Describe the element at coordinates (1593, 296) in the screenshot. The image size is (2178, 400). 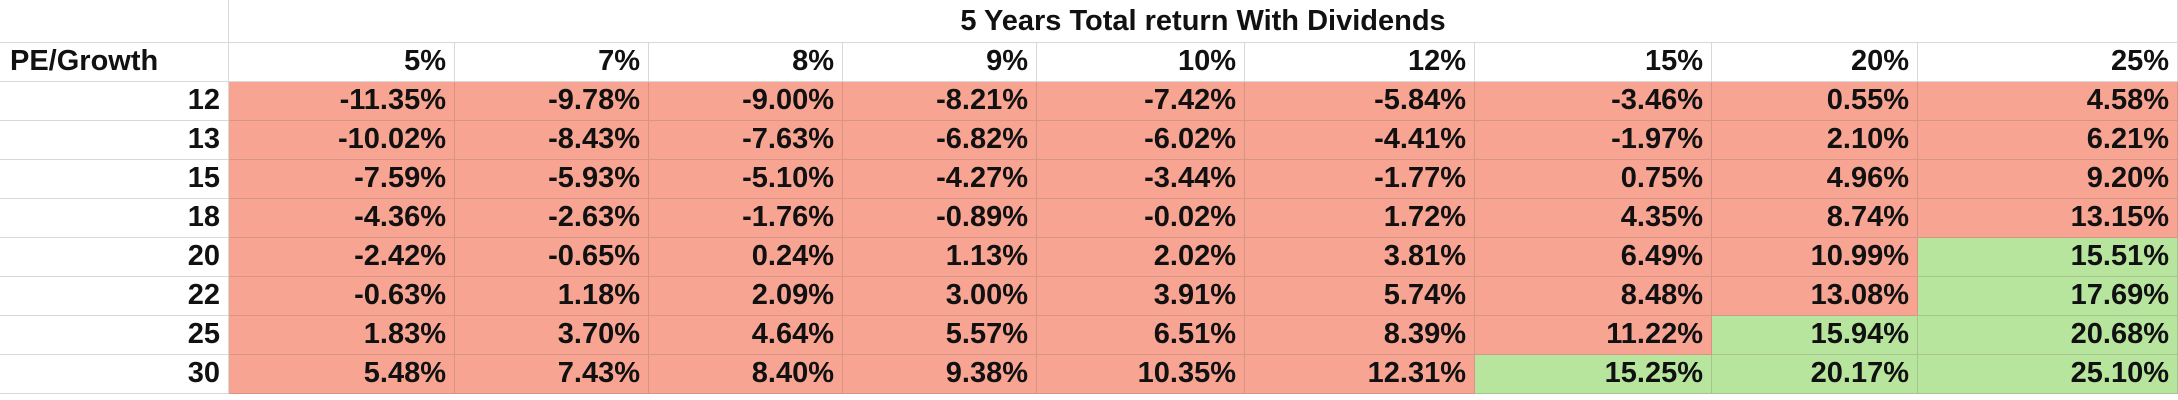
I see `table-cell: 8.48%` at that location.